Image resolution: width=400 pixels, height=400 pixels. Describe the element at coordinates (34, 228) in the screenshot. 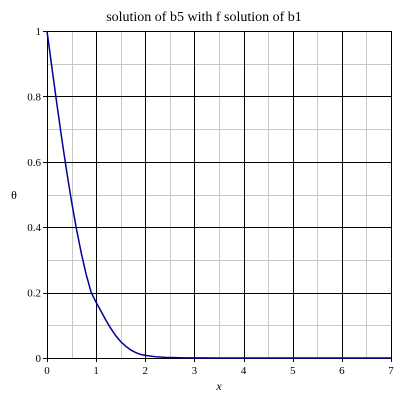

I see `y-tick-label: 0.4` at that location.